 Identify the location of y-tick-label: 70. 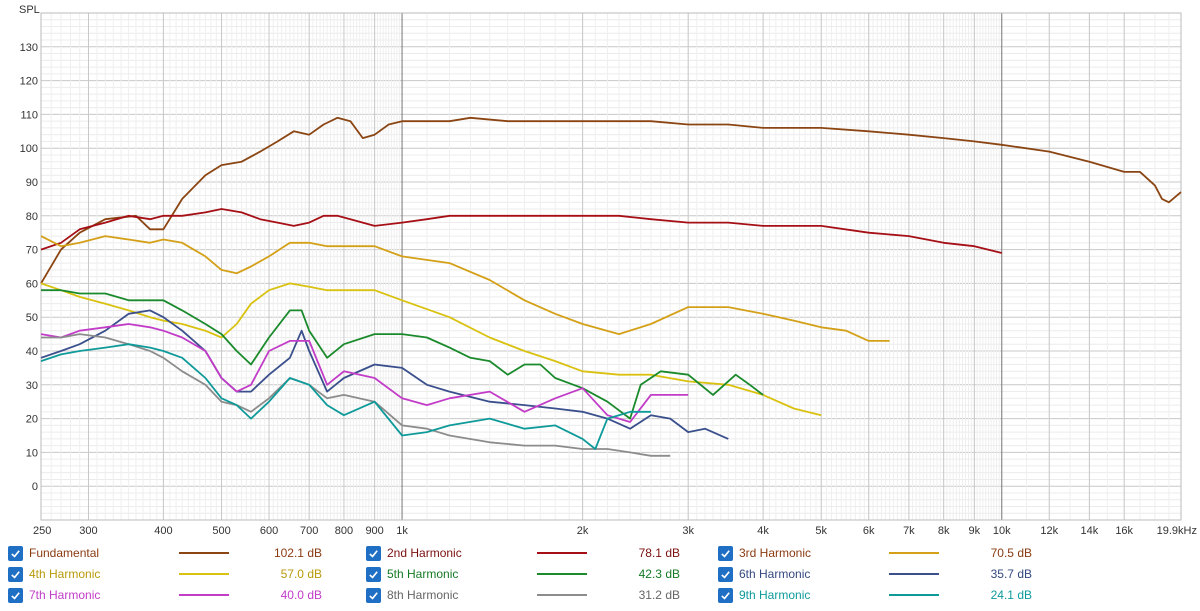
(32, 251).